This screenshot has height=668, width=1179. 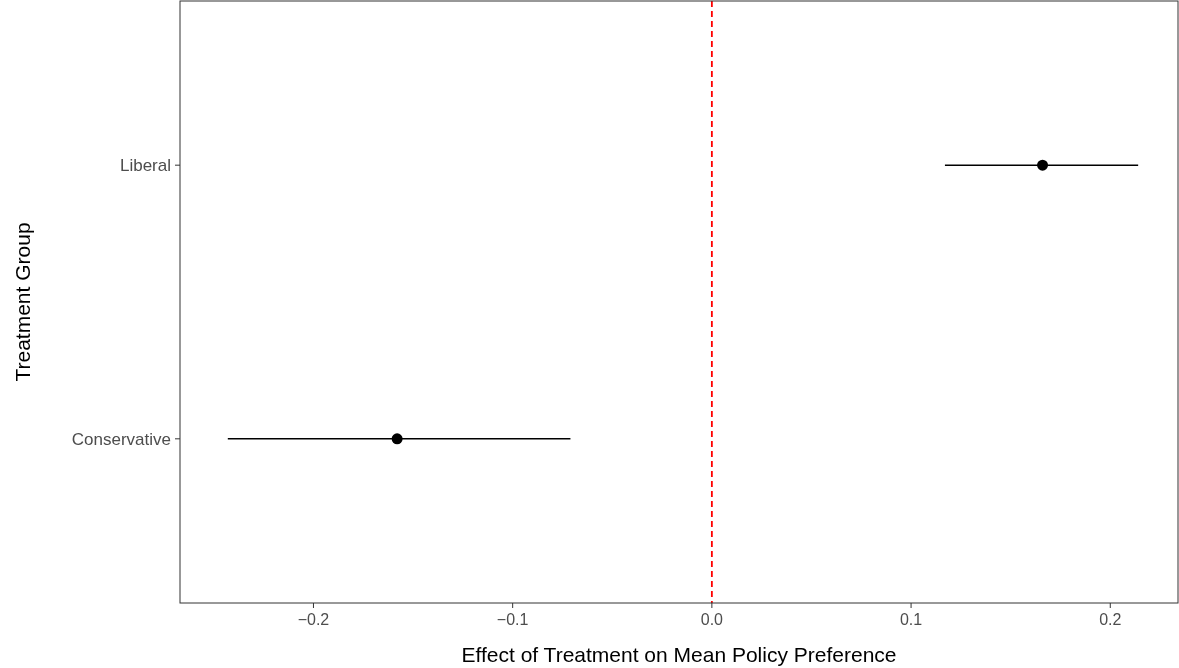 I want to click on y-tick-label: Conservative, so click(x=121, y=439).